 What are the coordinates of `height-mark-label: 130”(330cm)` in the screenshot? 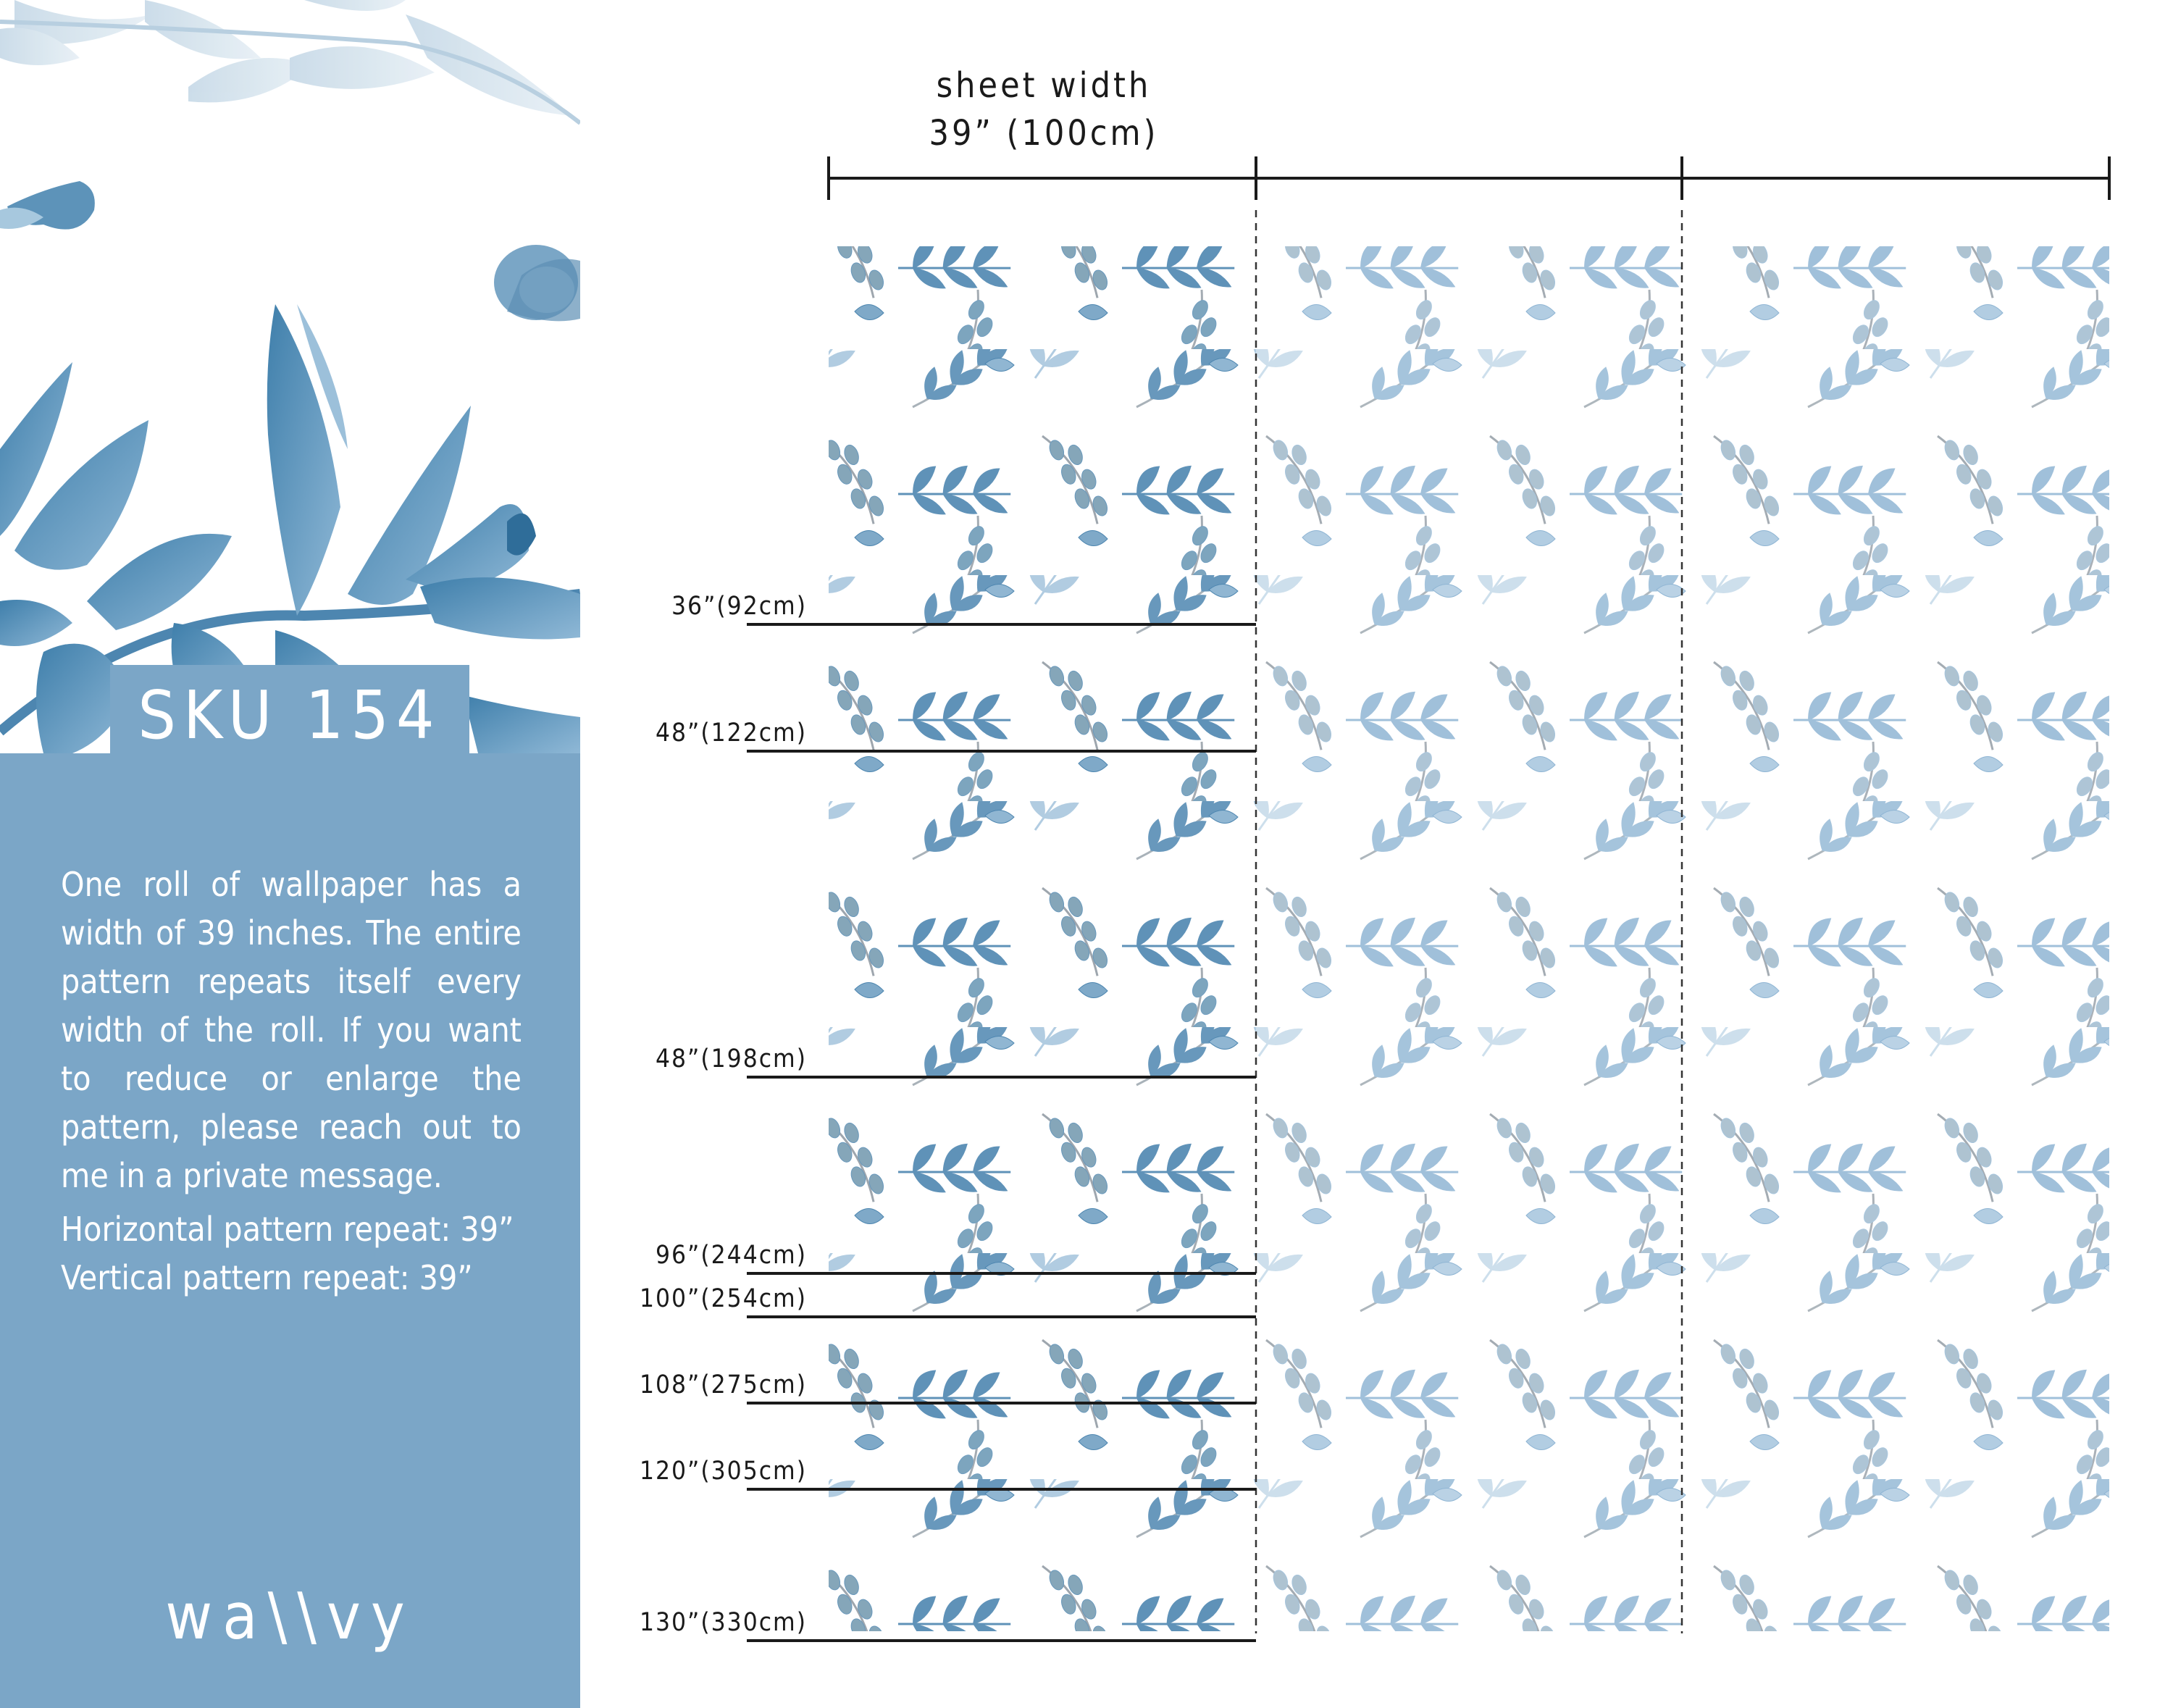 It's located at (724, 1623).